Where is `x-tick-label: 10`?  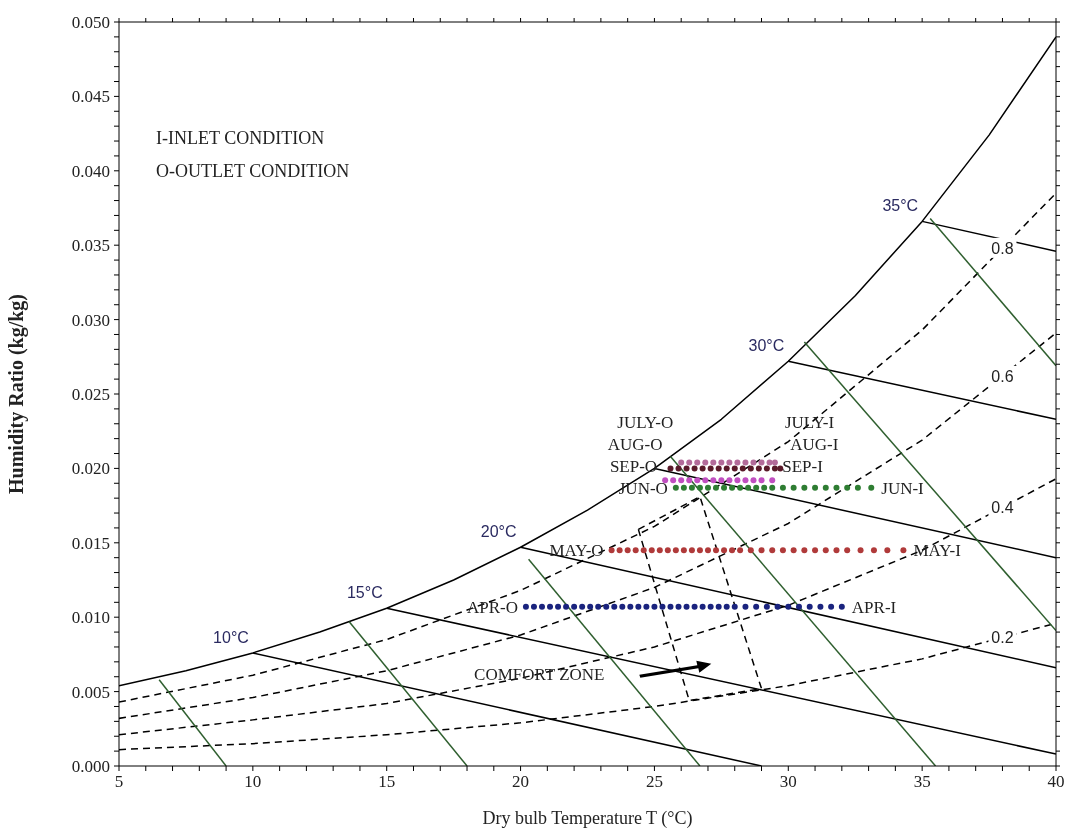
x-tick-label: 10 is located at coordinates (253, 781).